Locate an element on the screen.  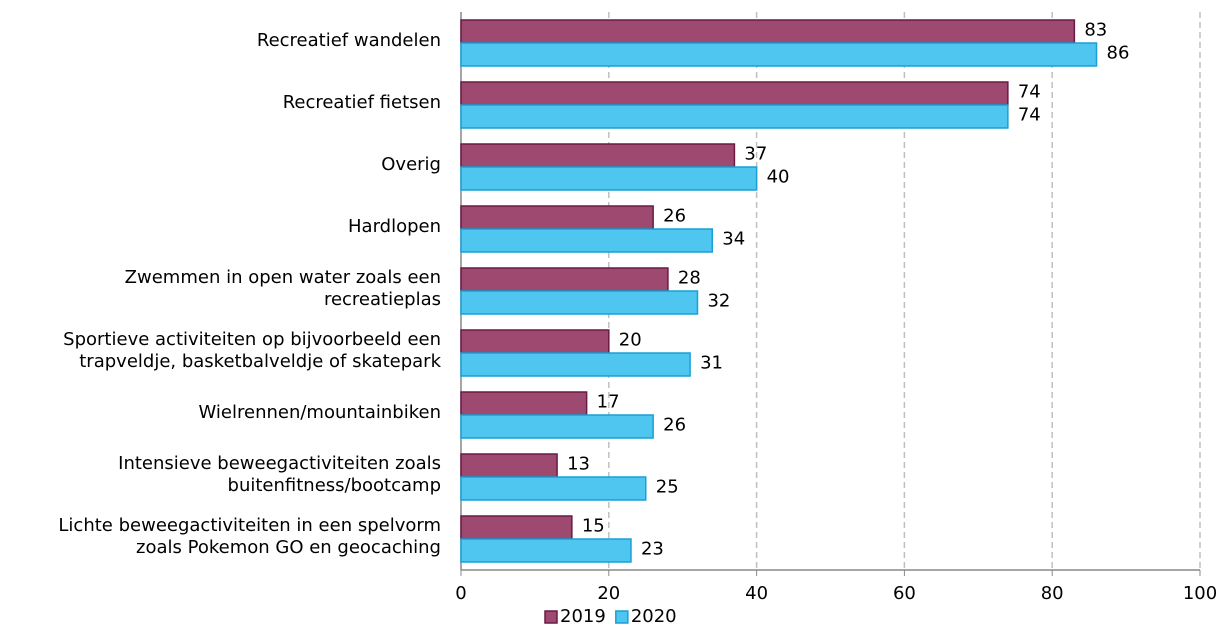
x-tick-label: 0 is located at coordinates (460, 593).